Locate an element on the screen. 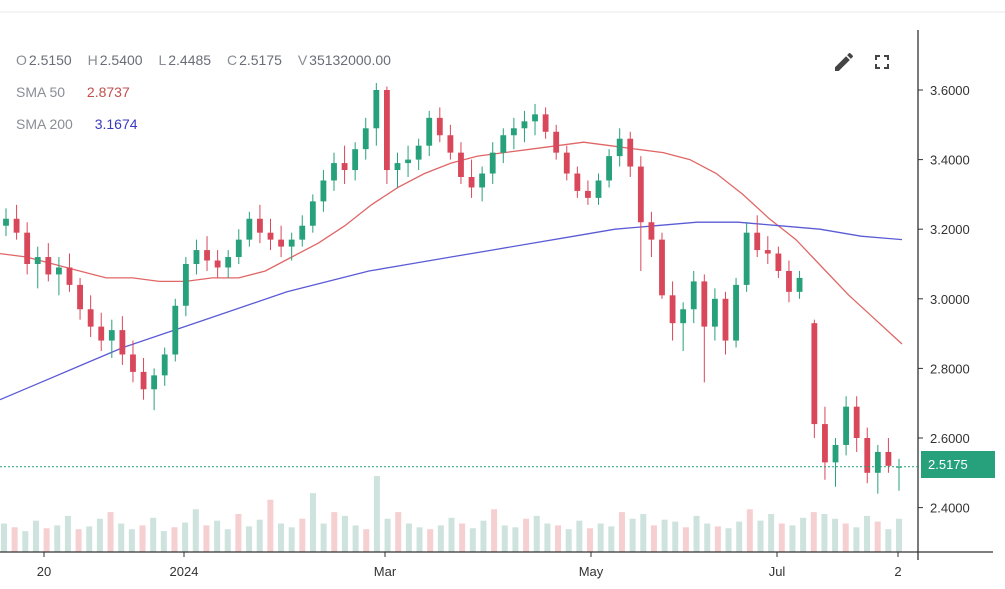  open-value: 2.5150 is located at coordinates (50, 60).